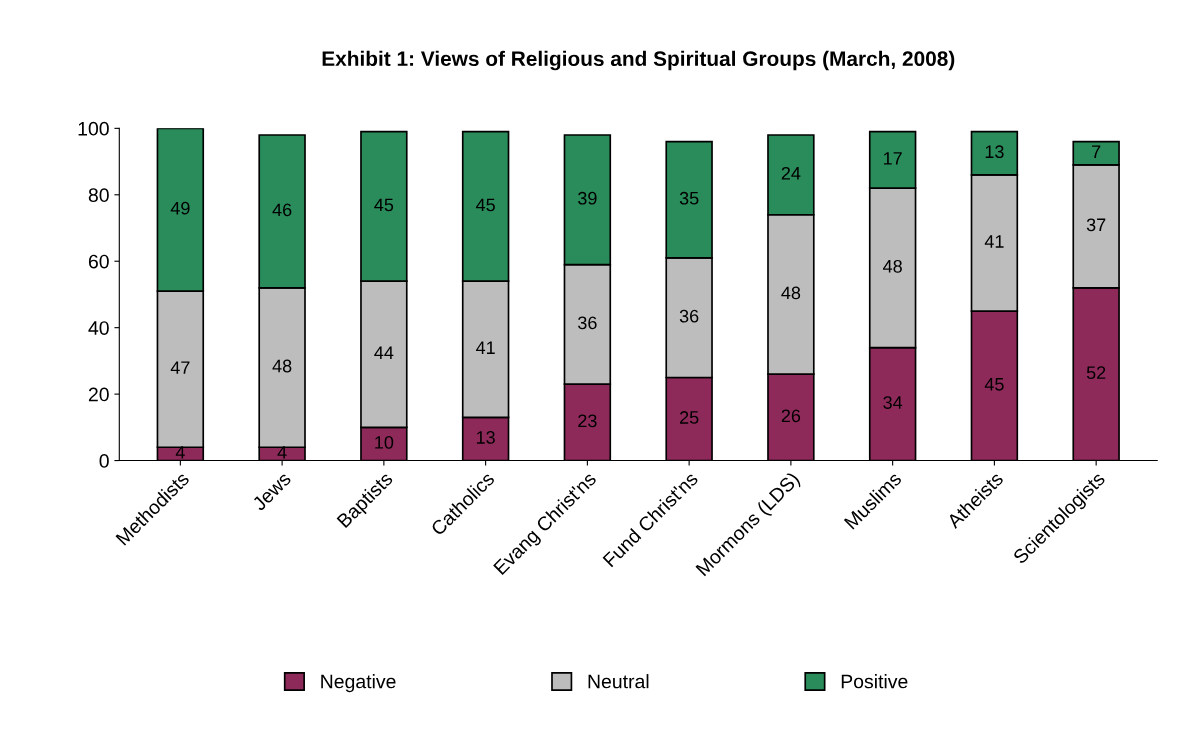 The width and height of the screenshot is (1193, 755). Describe the element at coordinates (1096, 151) in the screenshot. I see `data-label: 7` at that location.